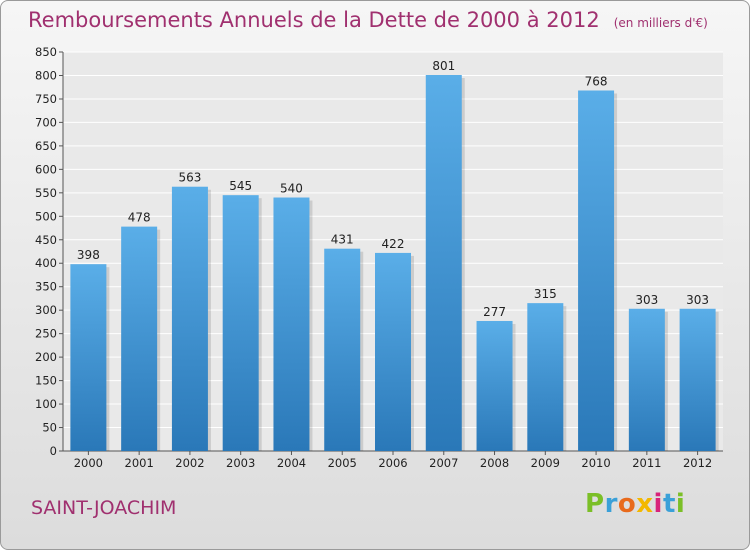 The width and height of the screenshot is (750, 550). I want to click on bar-value-label: 422, so click(393, 244).